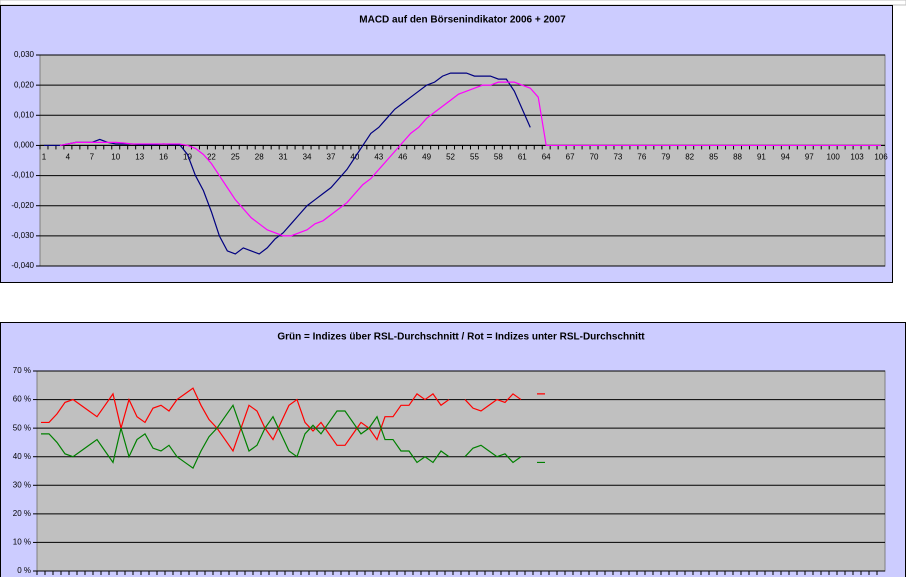  Describe the element at coordinates (689, 157) in the screenshot. I see `x-tick-label: 82` at that location.